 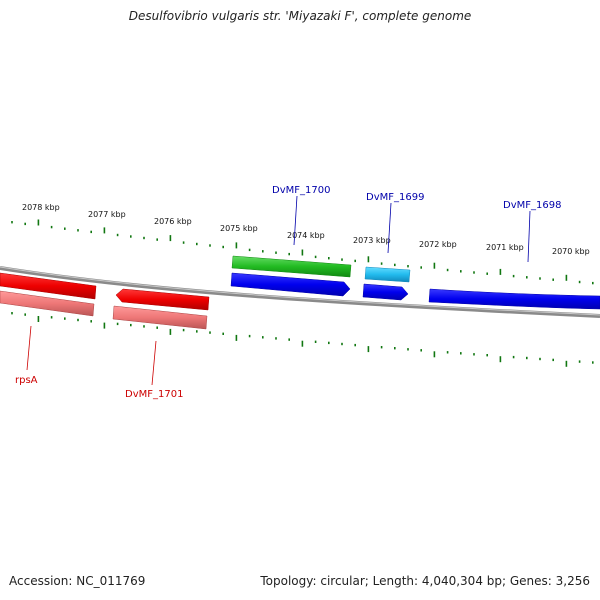 What do you see at coordinates (107, 214) in the screenshot?
I see `scale-label-2077: 2077 kbp` at bounding box center [107, 214].